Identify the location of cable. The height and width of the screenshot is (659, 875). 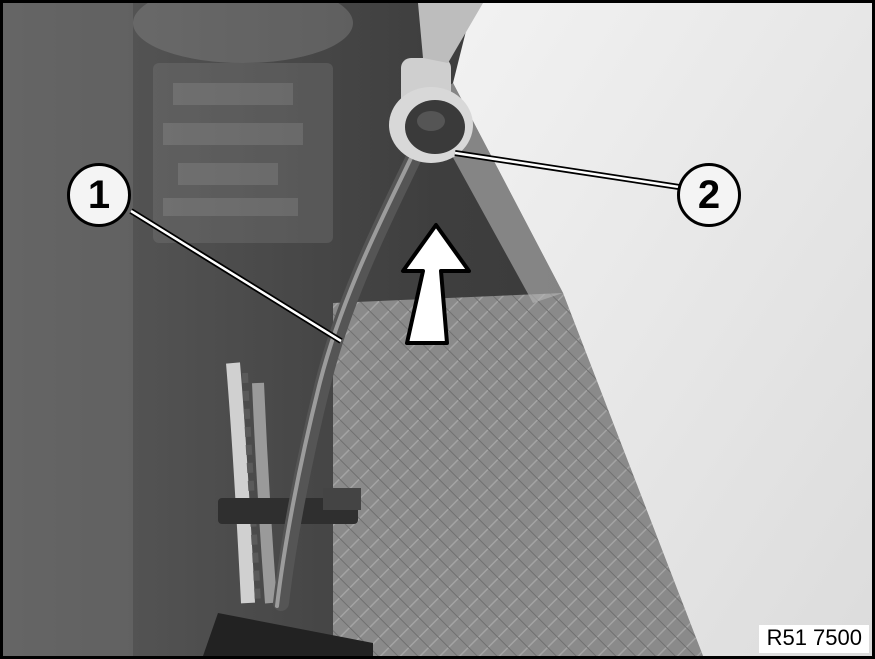
(352, 370).